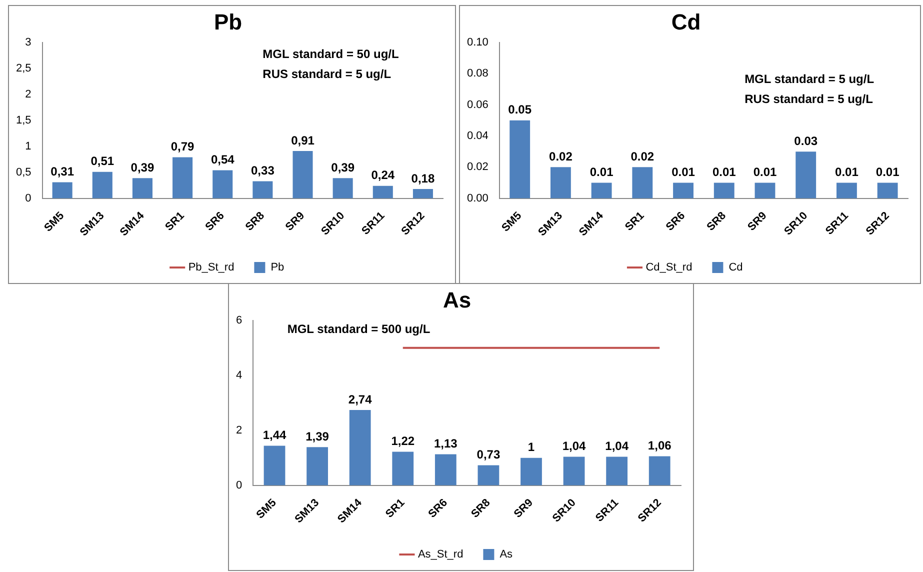  Describe the element at coordinates (182, 147) in the screenshot. I see `data-label: 0,79` at that location.